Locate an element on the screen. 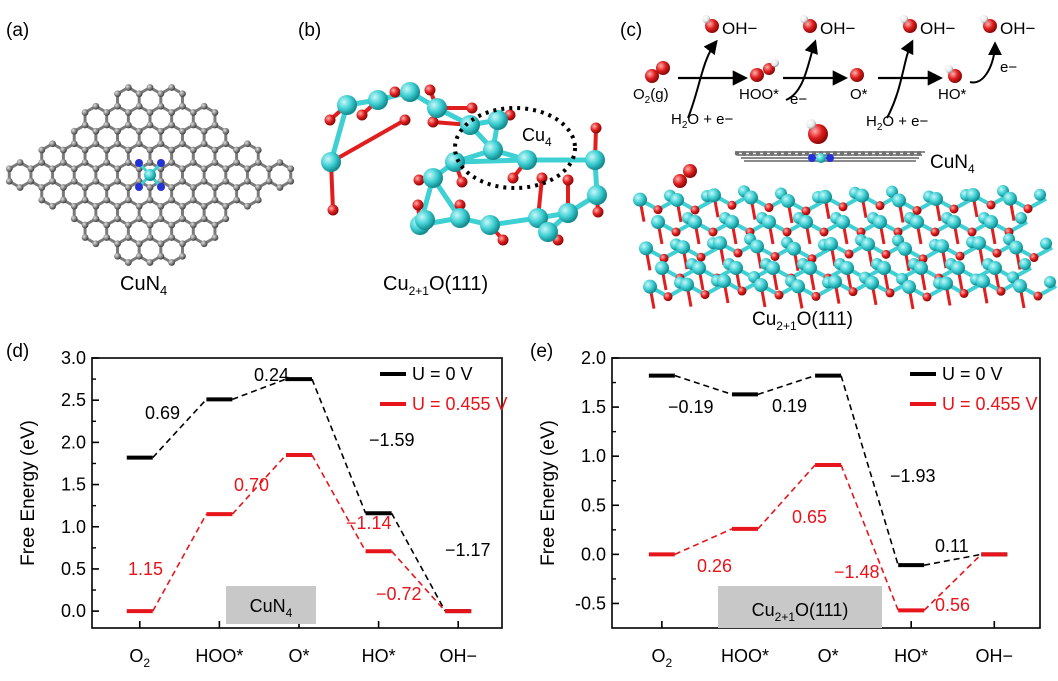  cun4-structure is located at coordinates (150, 175).